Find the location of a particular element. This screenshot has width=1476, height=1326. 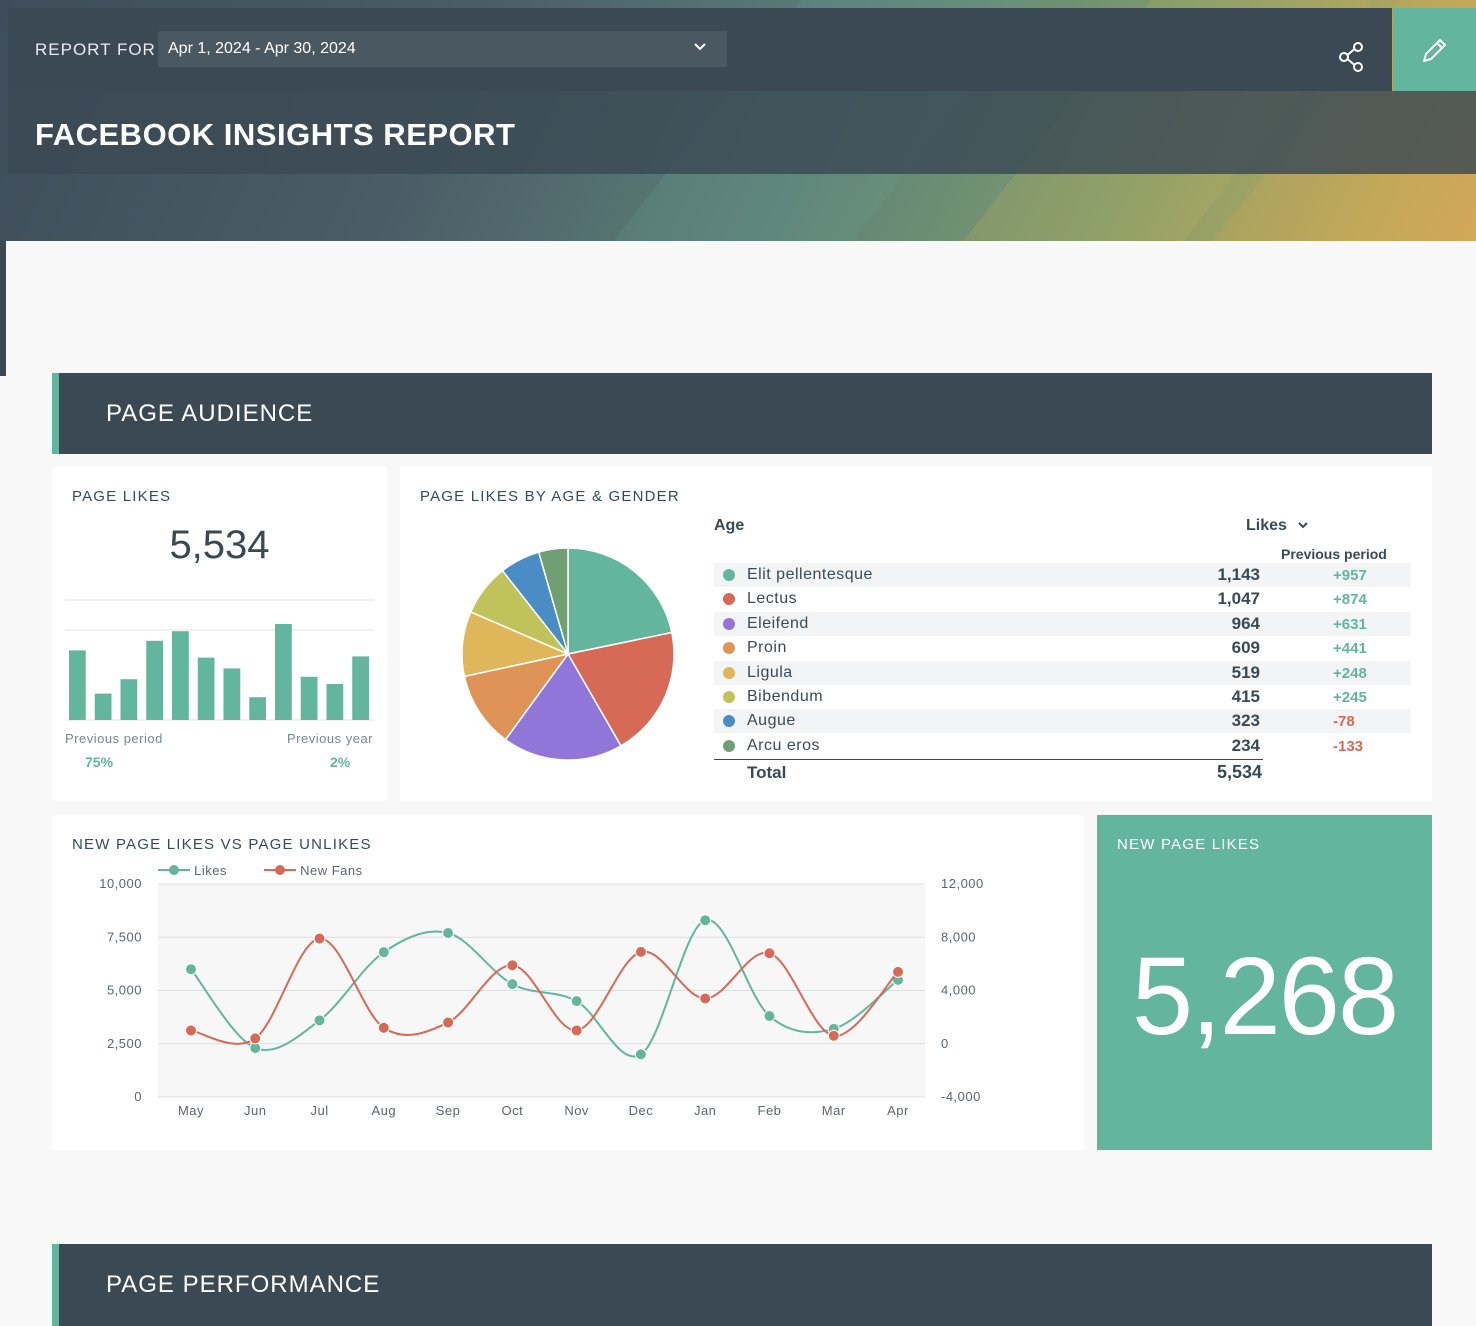

row-label: Augue is located at coordinates (771, 721).